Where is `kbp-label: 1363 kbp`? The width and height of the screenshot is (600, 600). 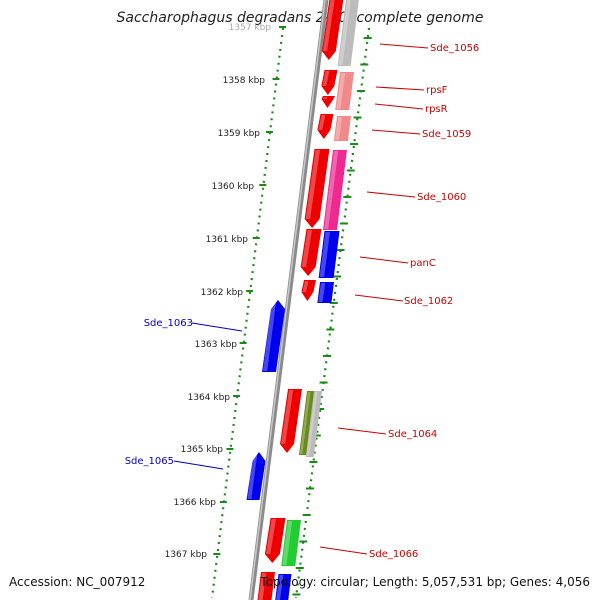
kbp-label: 1363 kbp is located at coordinates (216, 345).